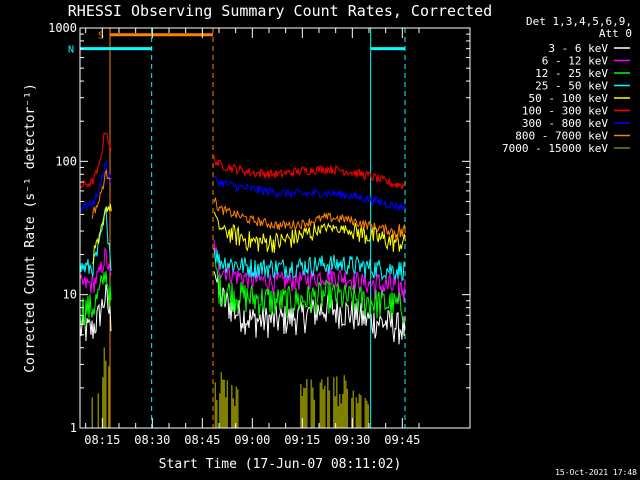 This screenshot has width=640, height=480. I want to click on legend-header-0: Det 1,3,4,5,6,9,, so click(579, 21).